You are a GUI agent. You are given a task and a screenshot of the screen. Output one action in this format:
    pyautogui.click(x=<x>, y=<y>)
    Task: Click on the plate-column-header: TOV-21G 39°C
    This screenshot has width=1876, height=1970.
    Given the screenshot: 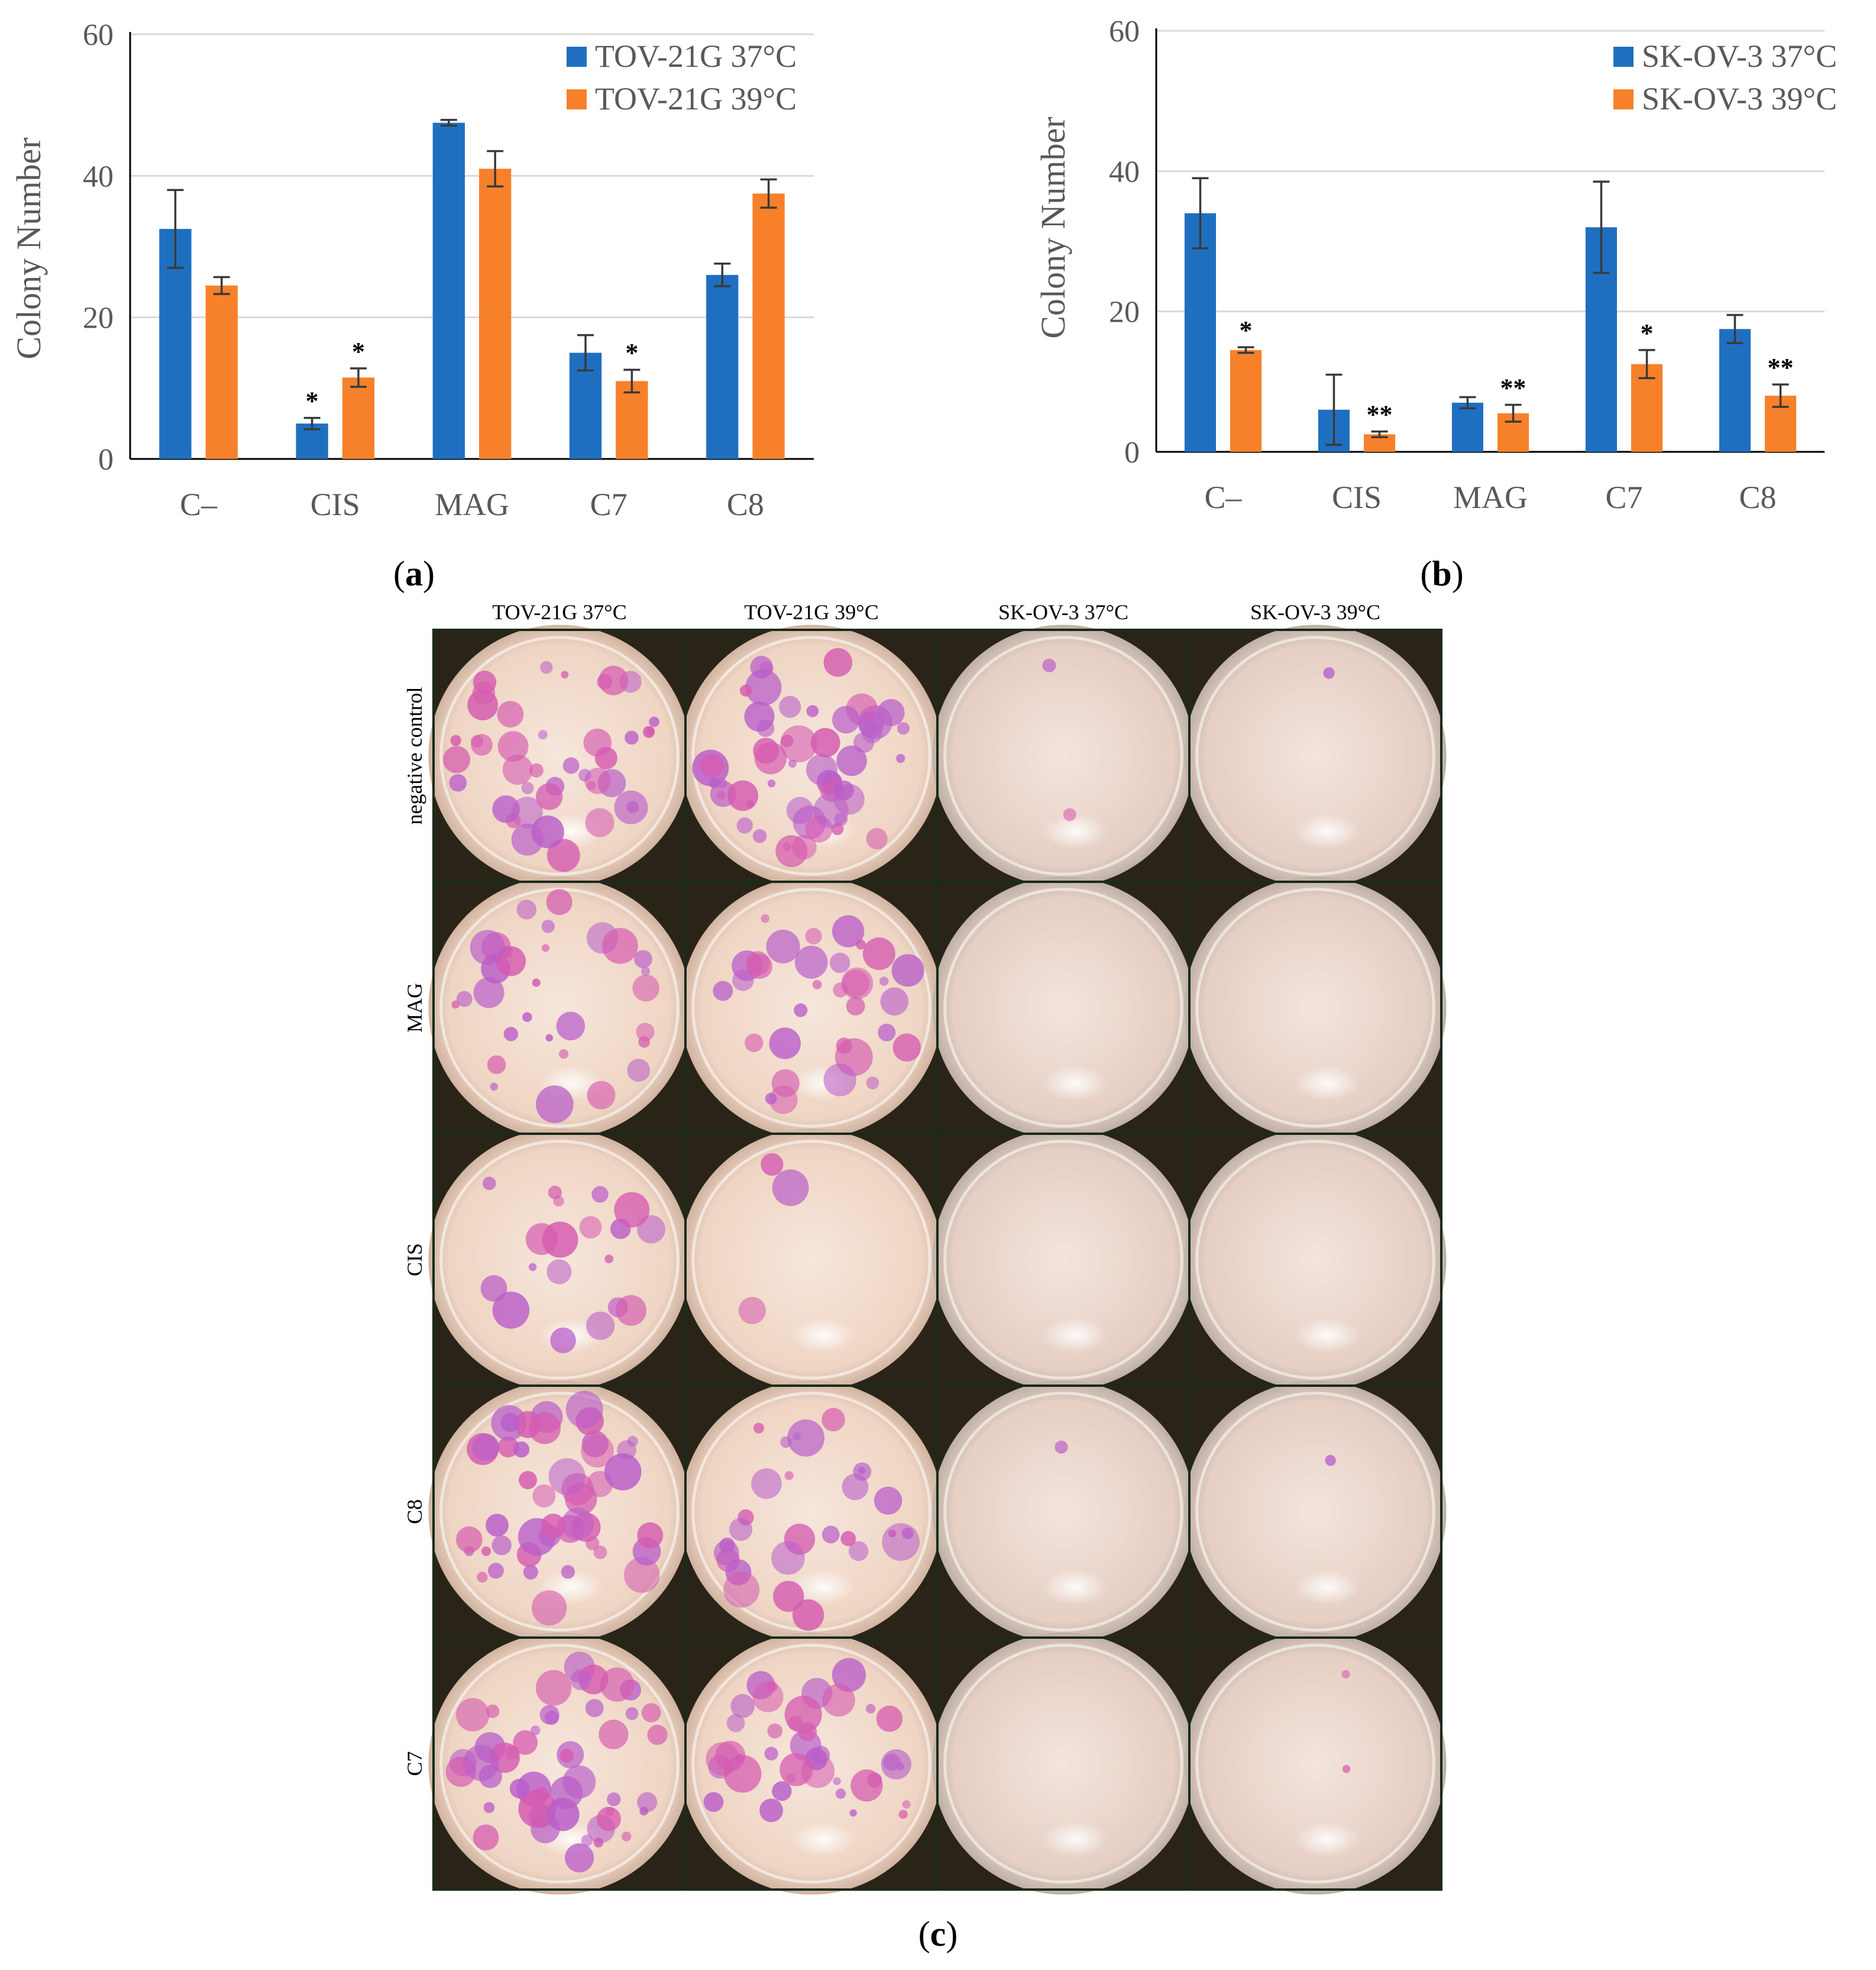 What is the action you would take?
    pyautogui.click(x=811, y=612)
    